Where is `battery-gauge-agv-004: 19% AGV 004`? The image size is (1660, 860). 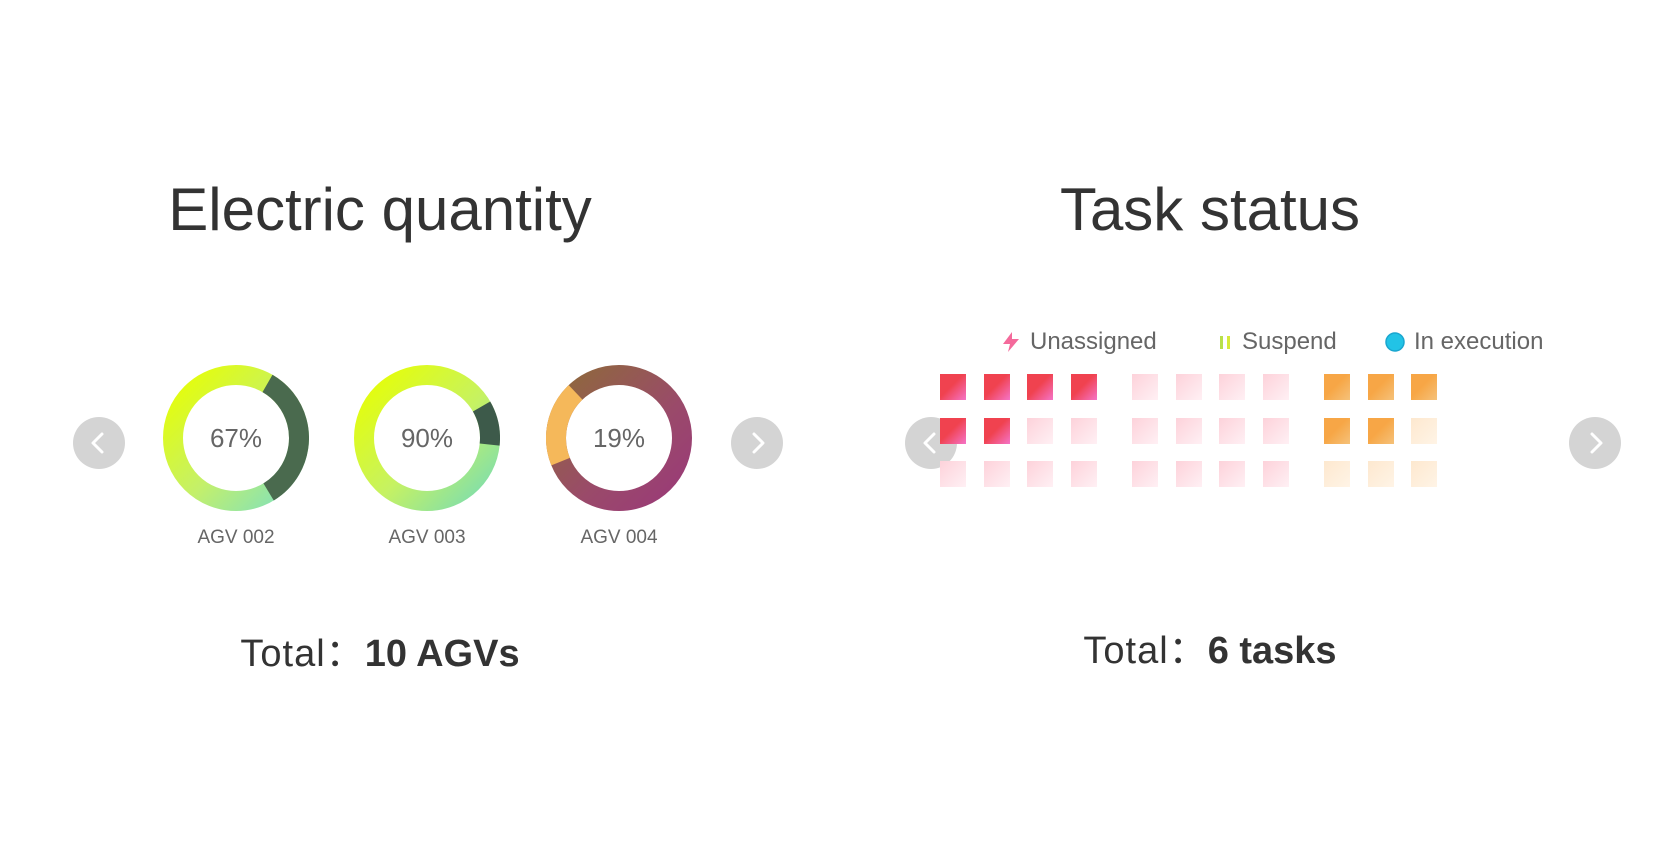 battery-gauge-agv-004: 19% AGV 004 is located at coordinates (619, 460).